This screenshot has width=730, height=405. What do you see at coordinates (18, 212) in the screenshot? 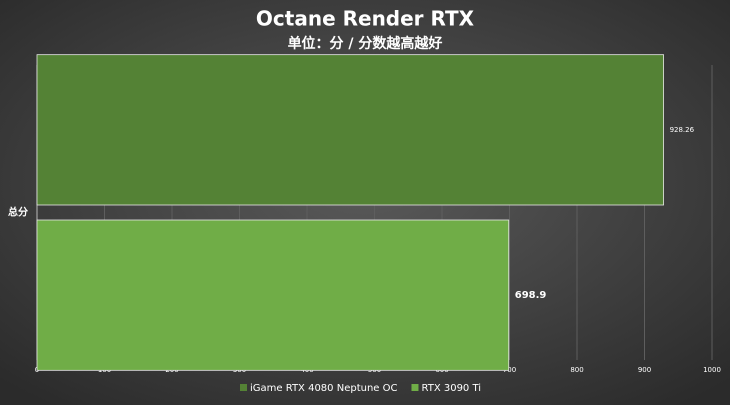
I see `y-tick-label: 总分` at bounding box center [18, 212].